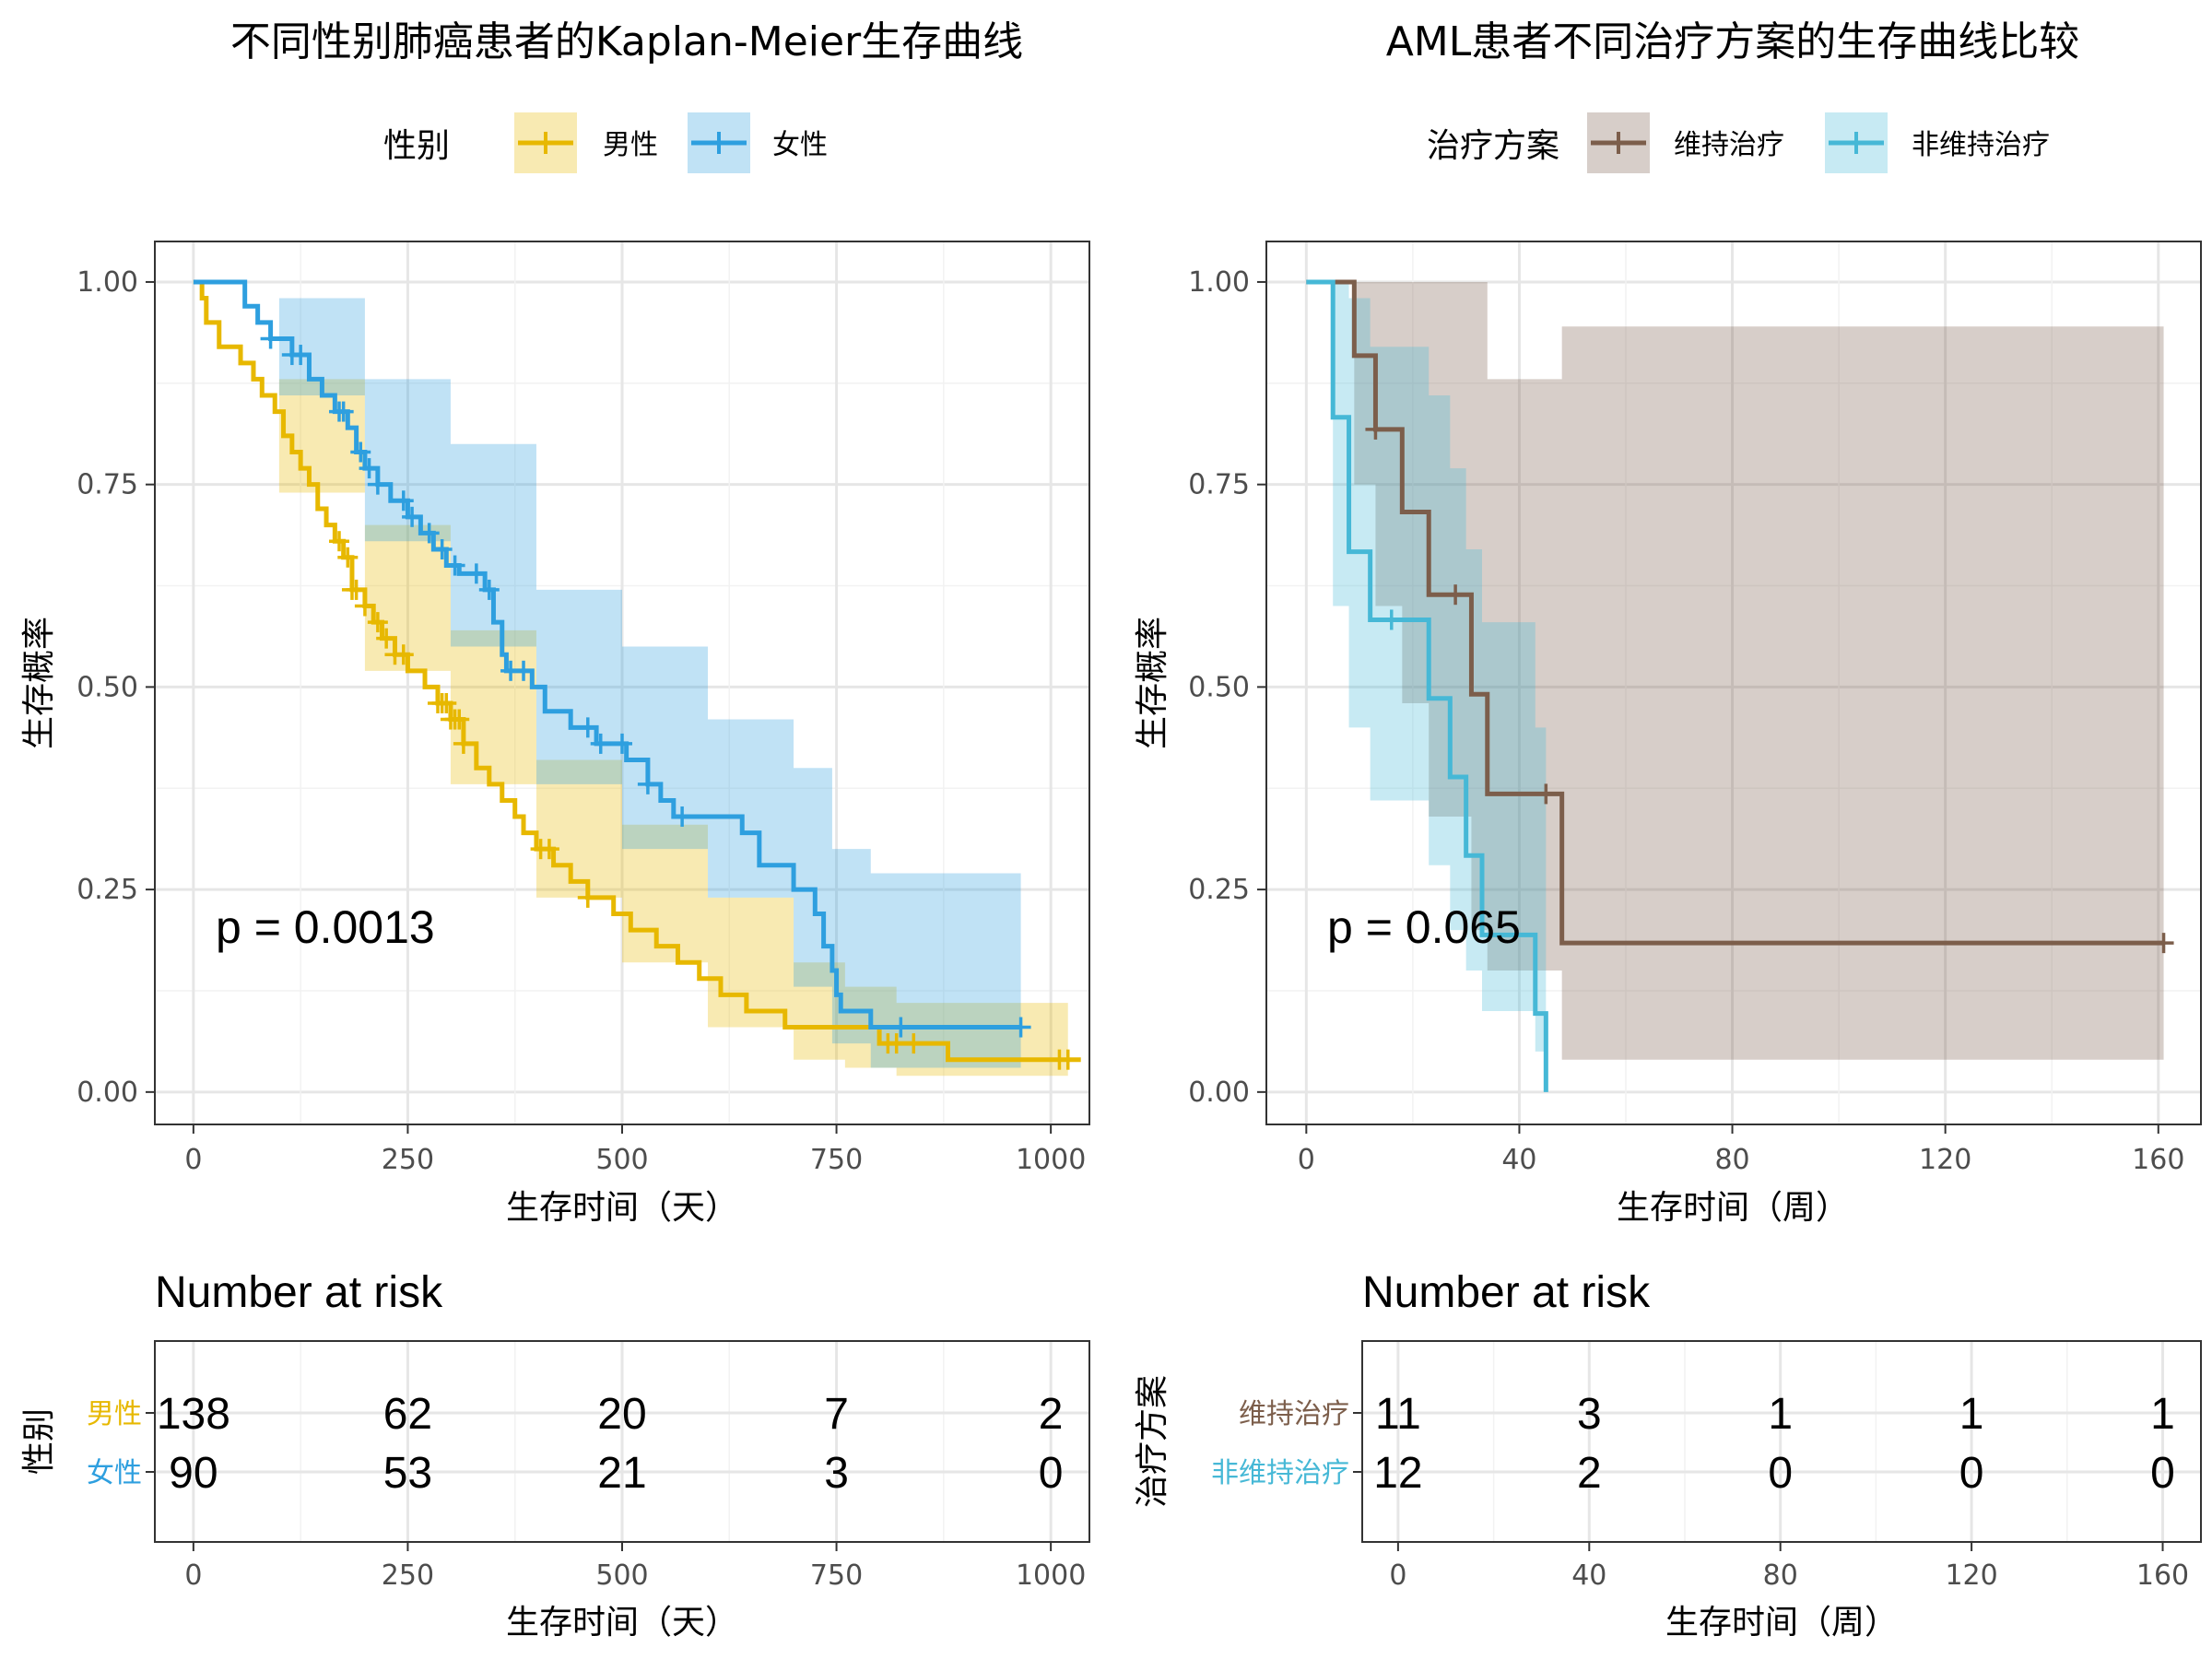 The width and height of the screenshot is (2212, 1659). Describe the element at coordinates (610, 1444) in the screenshot. I see `left-risk-counts: 138 62 20 7 2 90 53 21 3 0` at that location.